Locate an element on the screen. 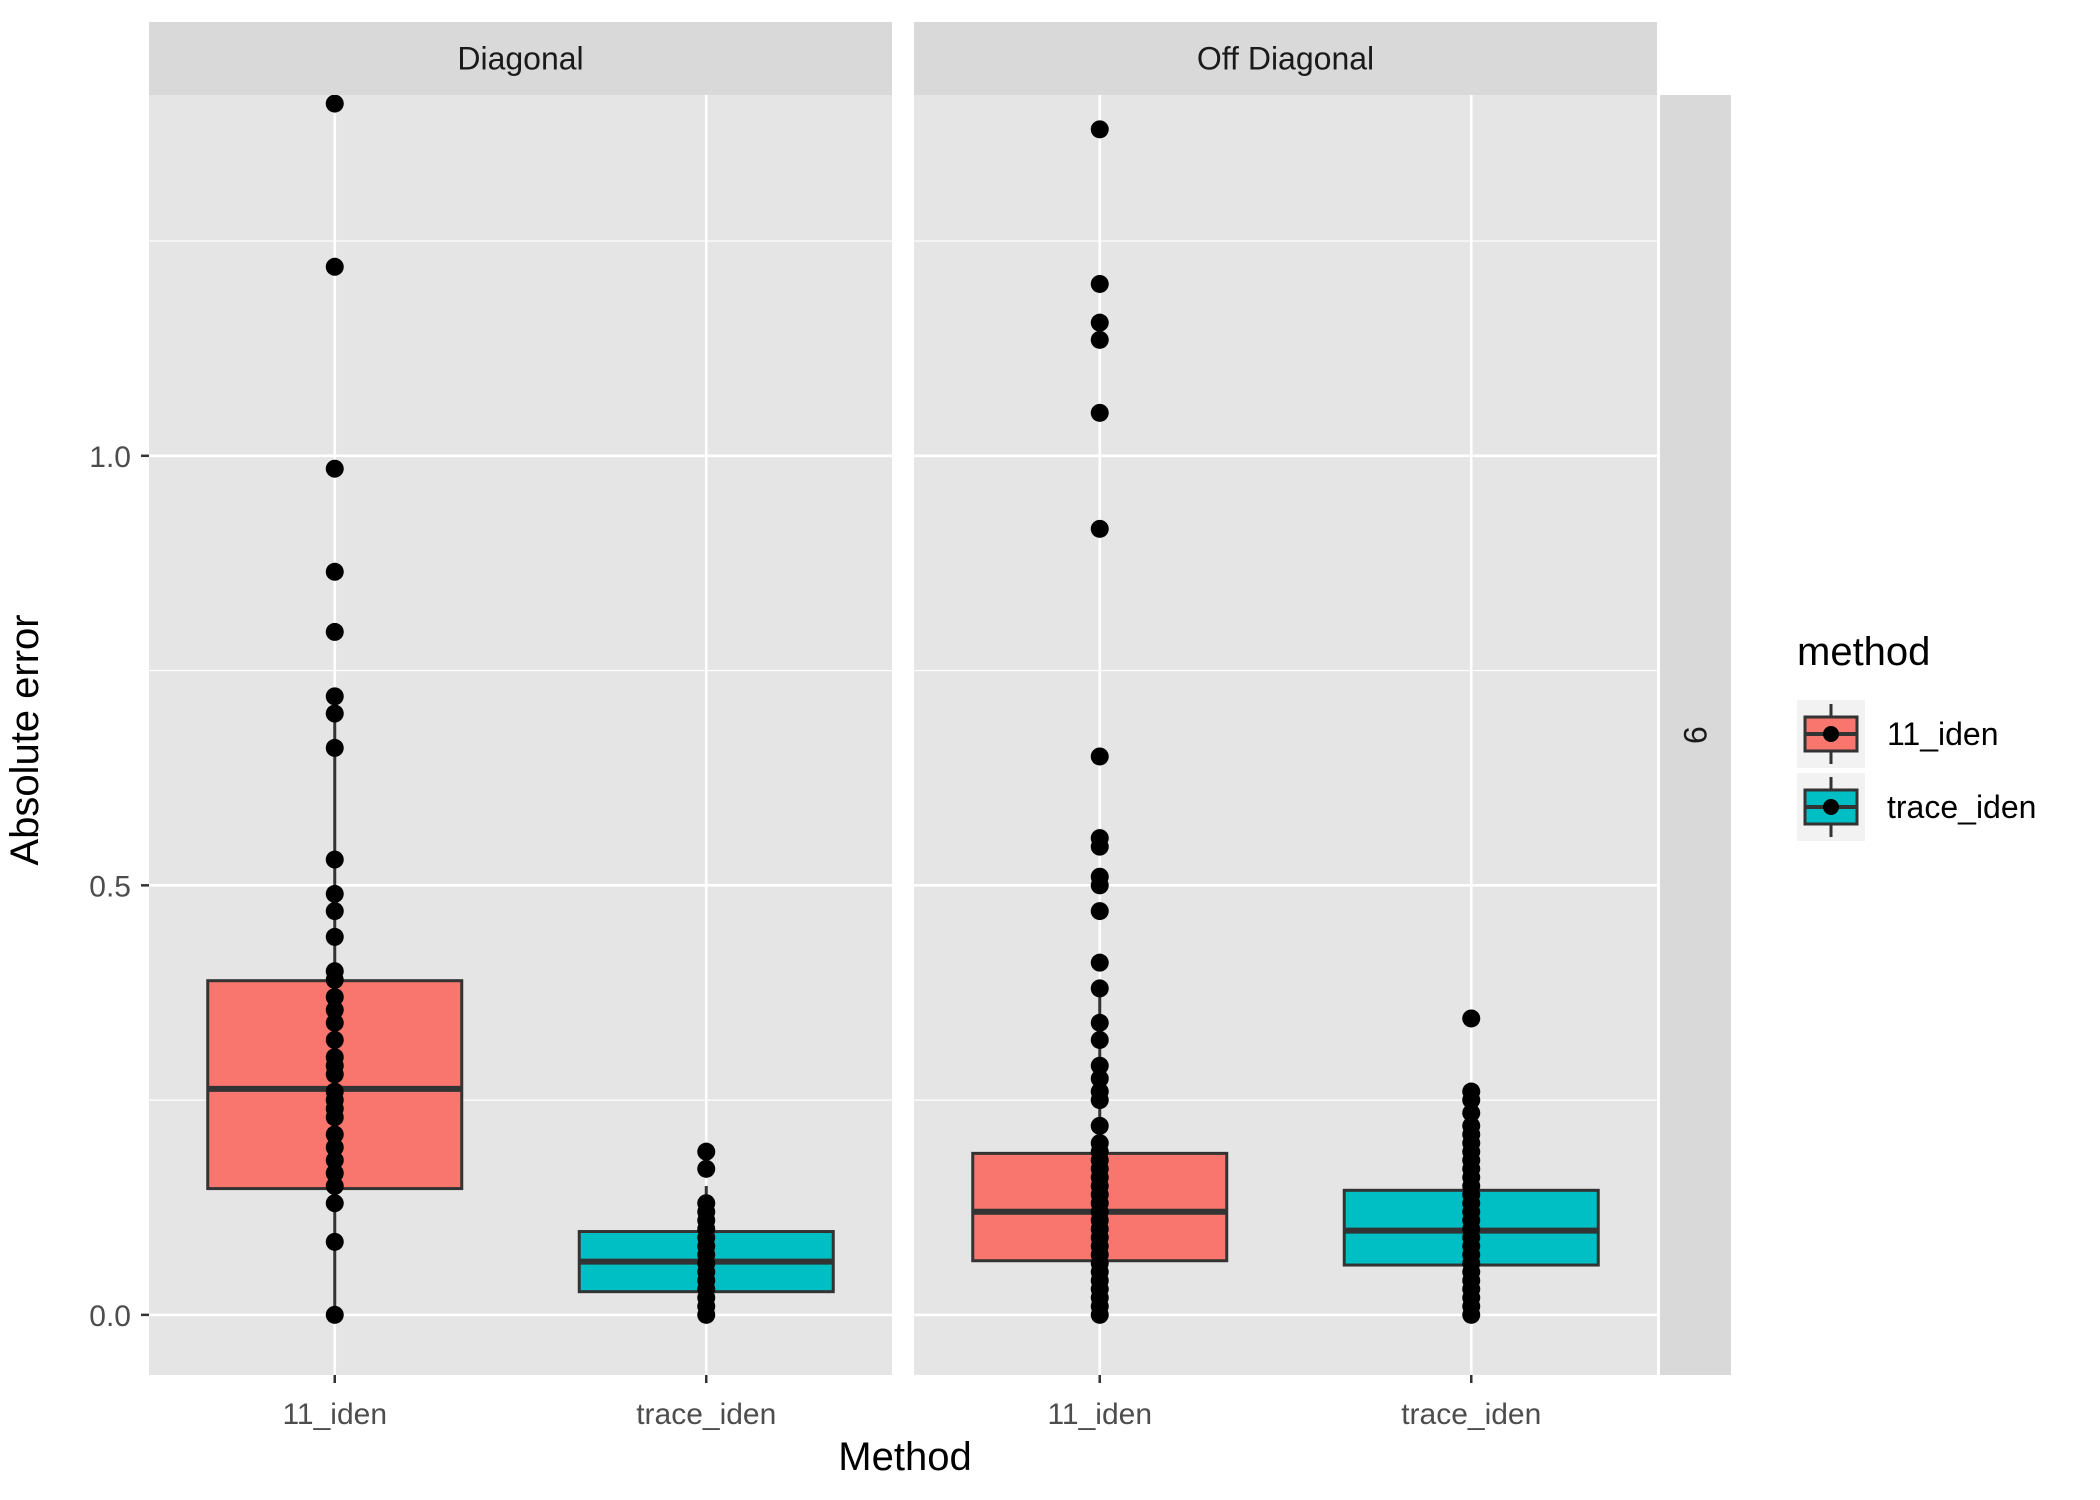 The width and height of the screenshot is (2100, 1500). y-tick-label: 0.0 is located at coordinates (110, 1316).